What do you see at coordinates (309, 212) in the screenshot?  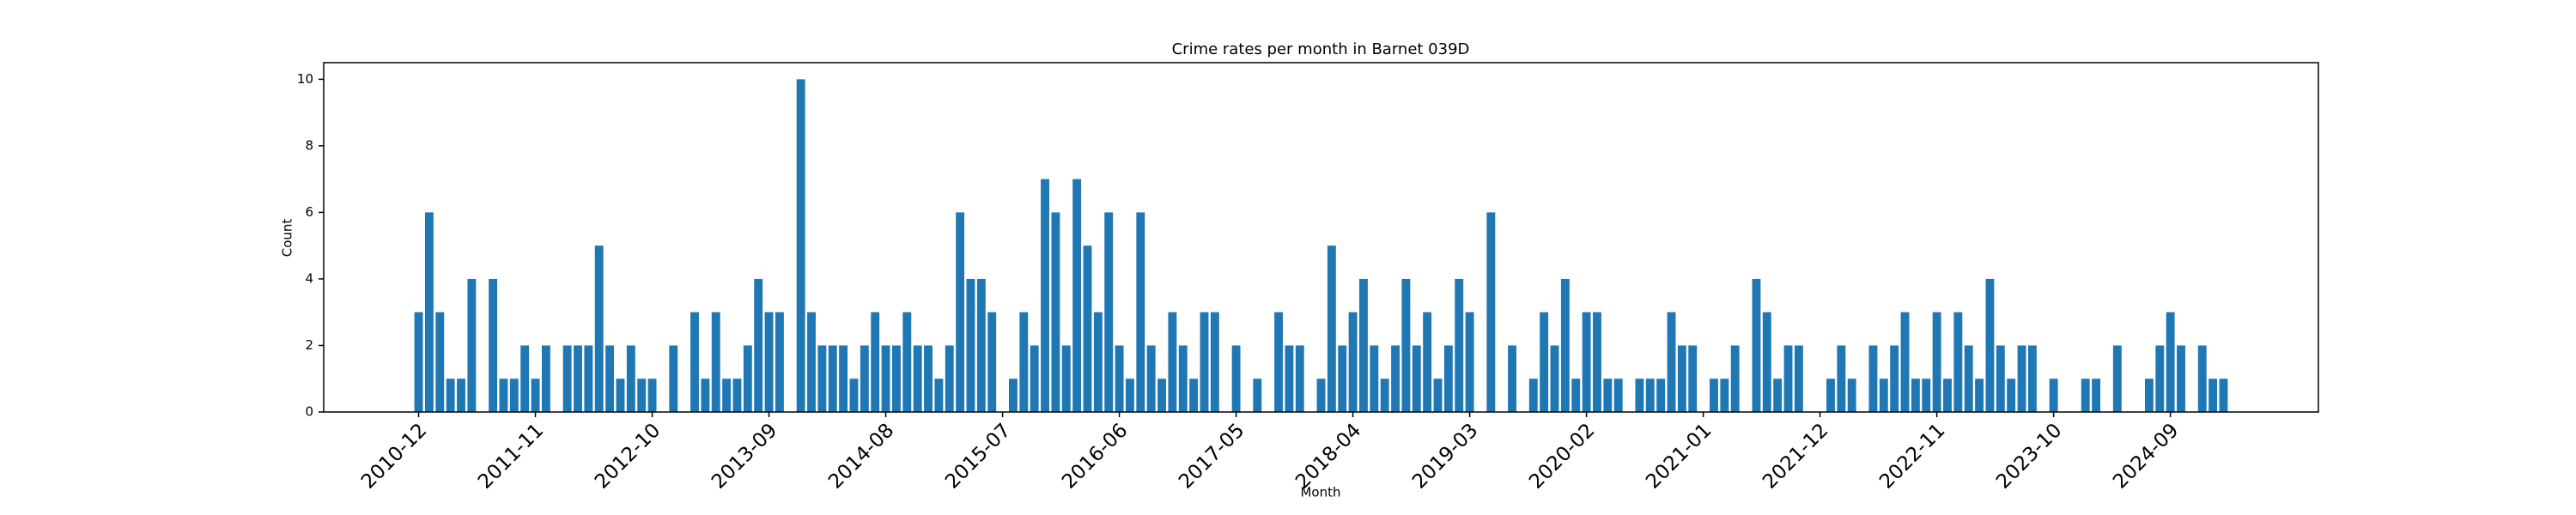 I see `y-tick-label: 6` at bounding box center [309, 212].